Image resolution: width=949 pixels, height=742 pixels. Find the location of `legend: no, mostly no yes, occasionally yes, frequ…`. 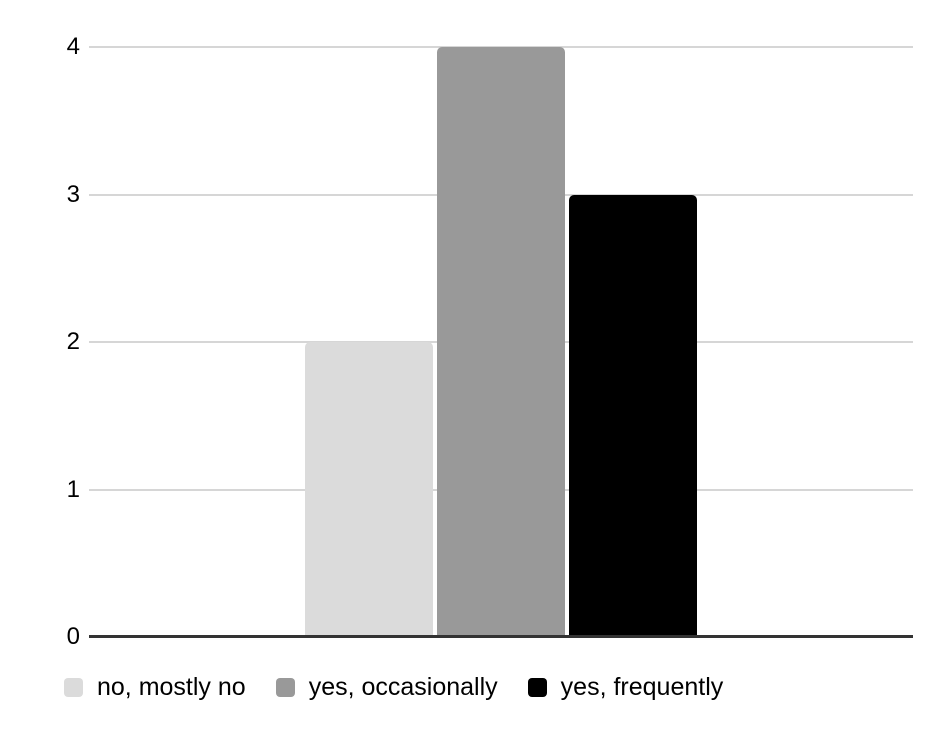

legend: no, mostly no yes, occasionally yes, frequ… is located at coordinates (393, 687).